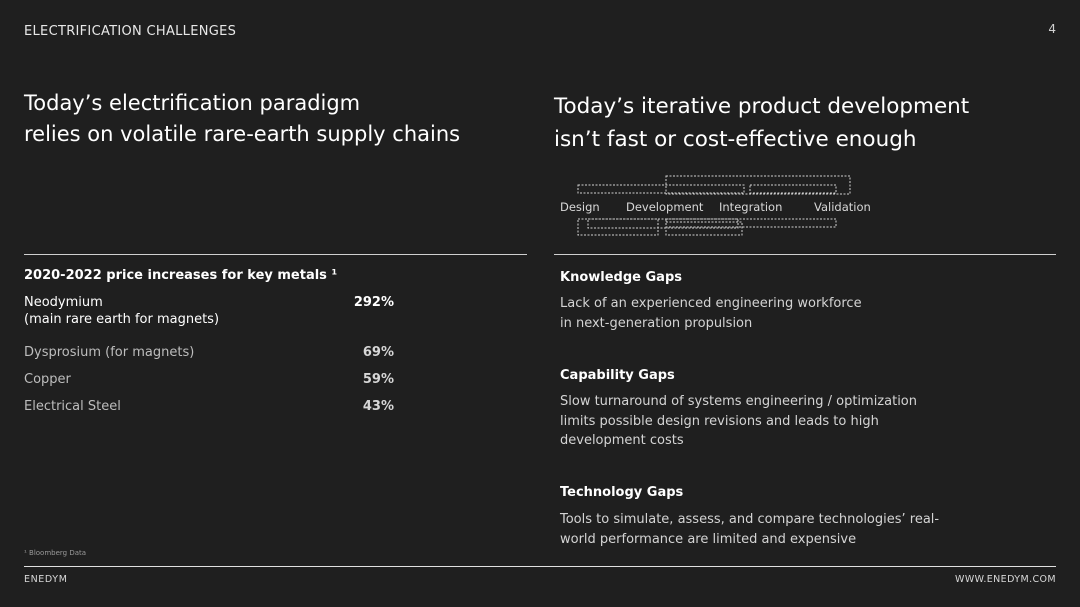  What do you see at coordinates (665, 207) in the screenshot?
I see `phase-label-development: Development` at bounding box center [665, 207].